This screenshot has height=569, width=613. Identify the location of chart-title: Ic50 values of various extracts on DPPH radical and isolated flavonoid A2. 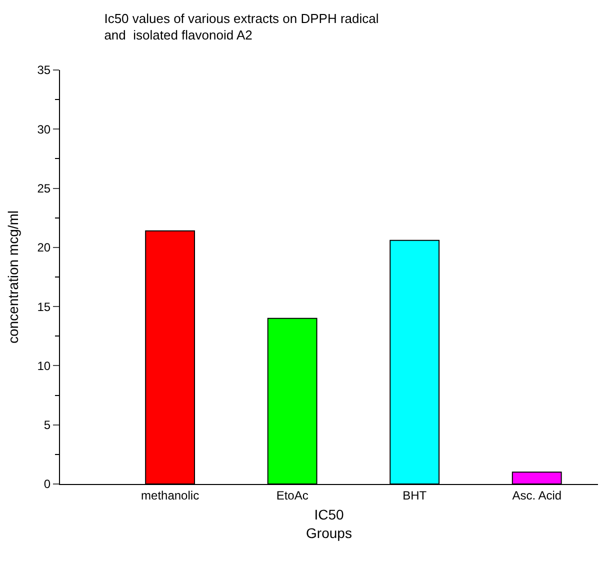
(241, 26).